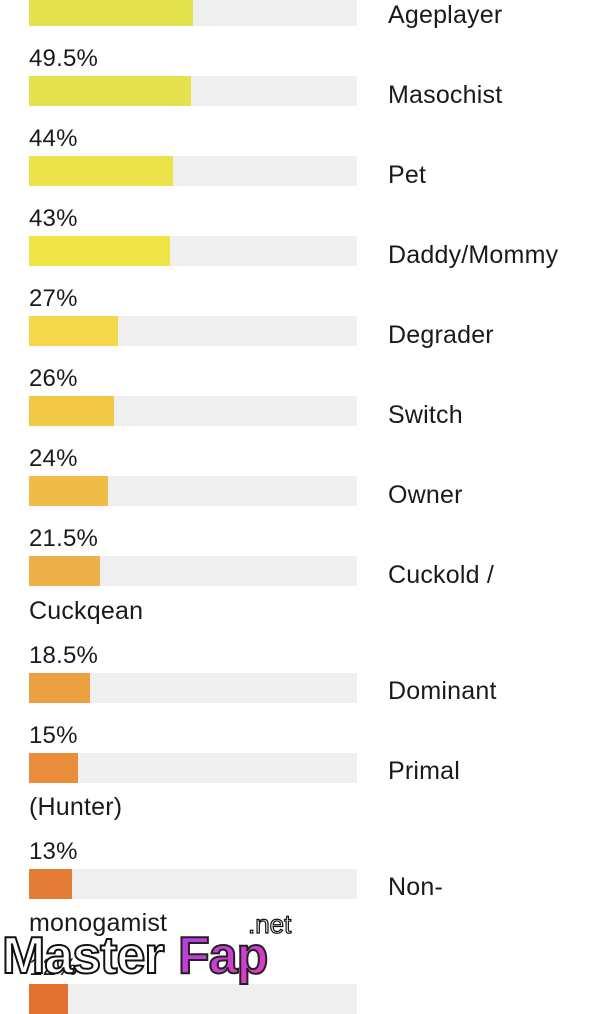 The height and width of the screenshot is (1014, 592). What do you see at coordinates (407, 175) in the screenshot?
I see `option-label: Pet` at bounding box center [407, 175].